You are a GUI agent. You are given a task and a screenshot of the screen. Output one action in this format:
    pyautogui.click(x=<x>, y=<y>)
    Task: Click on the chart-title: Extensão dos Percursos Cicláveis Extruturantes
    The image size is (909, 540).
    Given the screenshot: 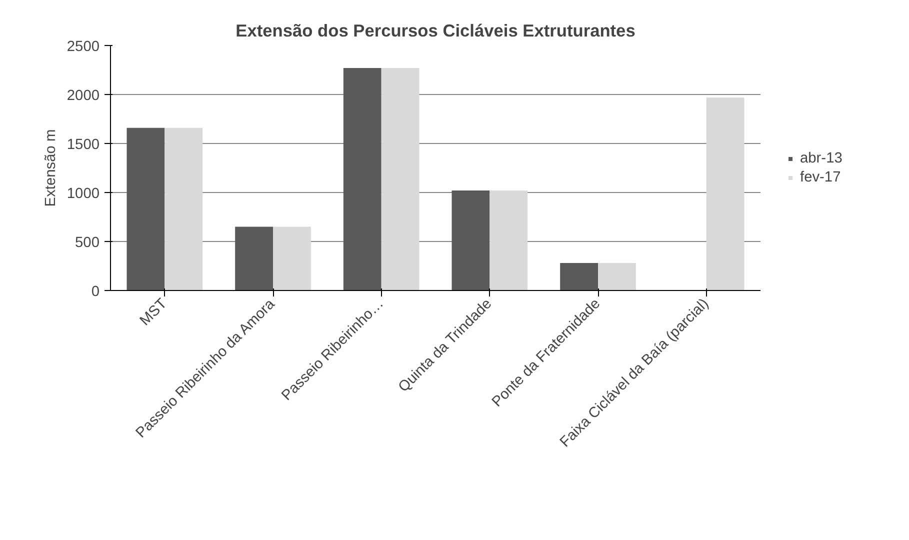 What is the action you would take?
    pyautogui.click(x=436, y=30)
    